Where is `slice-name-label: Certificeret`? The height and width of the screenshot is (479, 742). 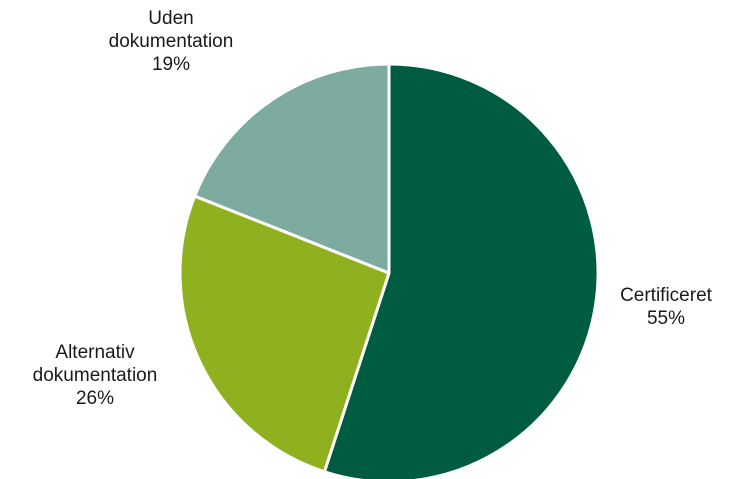 slice-name-label: Certificeret is located at coordinates (666, 295).